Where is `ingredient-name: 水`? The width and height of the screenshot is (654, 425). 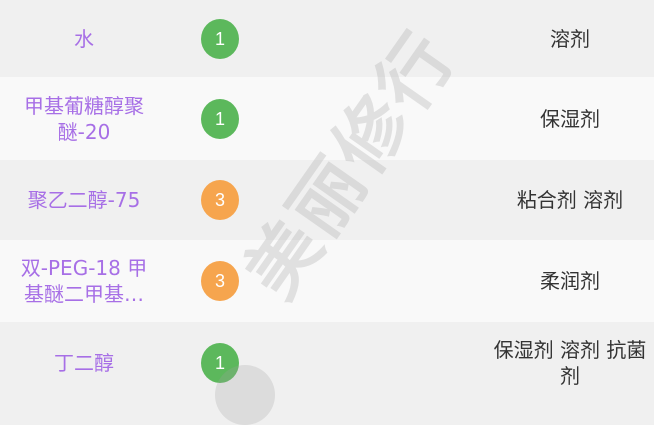 ingredient-name: 水 is located at coordinates (84, 38).